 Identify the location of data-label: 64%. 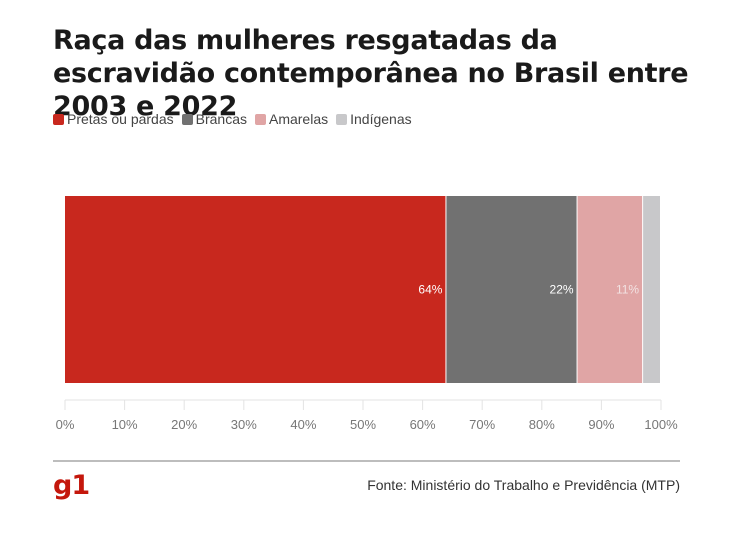
(430, 290).